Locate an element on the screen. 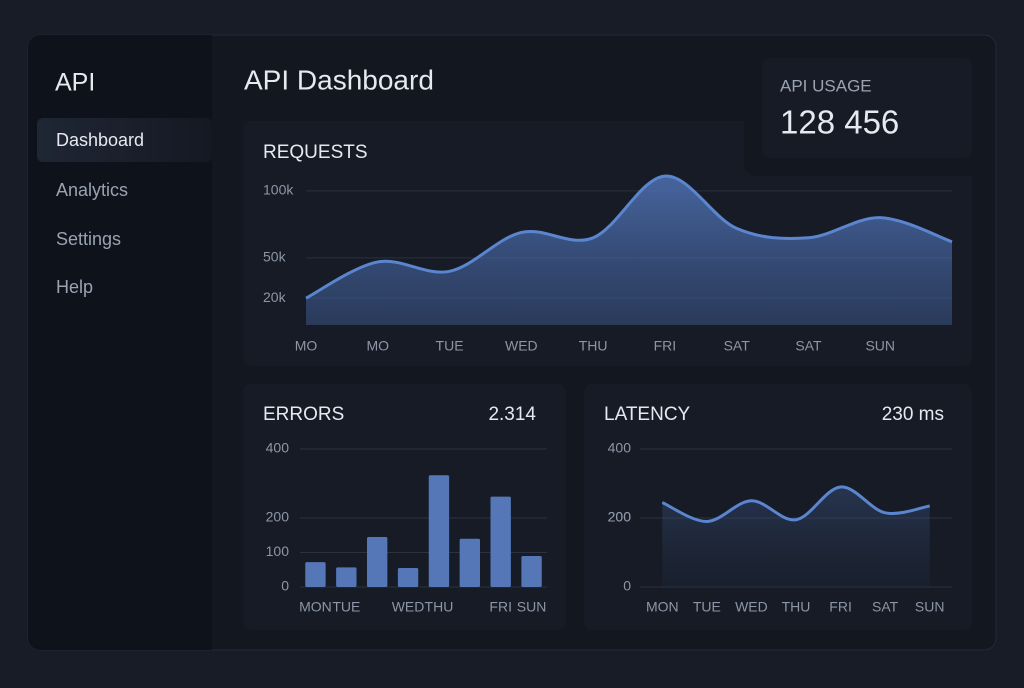  chart-title: ERRORS is located at coordinates (303, 414).